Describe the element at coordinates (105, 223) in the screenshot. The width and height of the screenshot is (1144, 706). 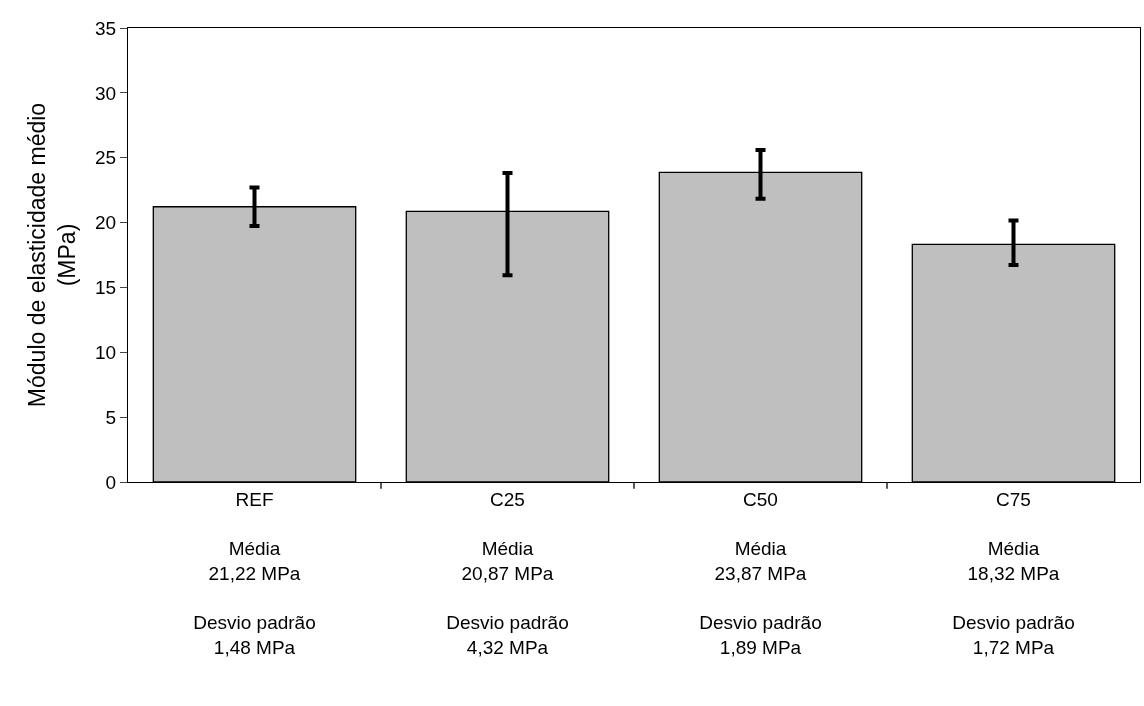
I see `y-tick-label: 20` at that location.